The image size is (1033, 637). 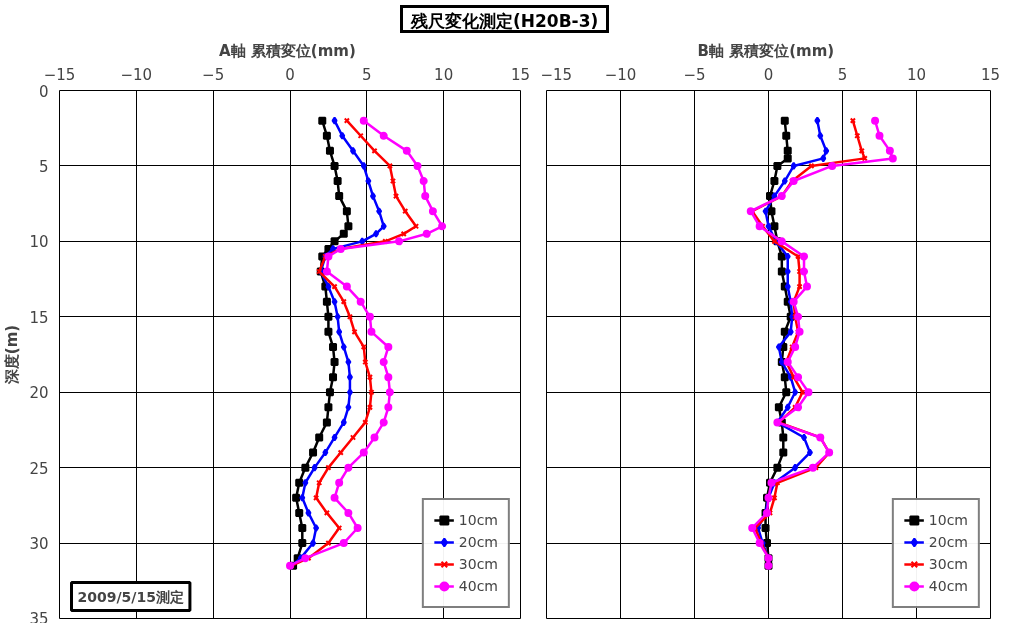 What do you see at coordinates (39, 317) in the screenshot?
I see `y-tick-label: 15` at bounding box center [39, 317].